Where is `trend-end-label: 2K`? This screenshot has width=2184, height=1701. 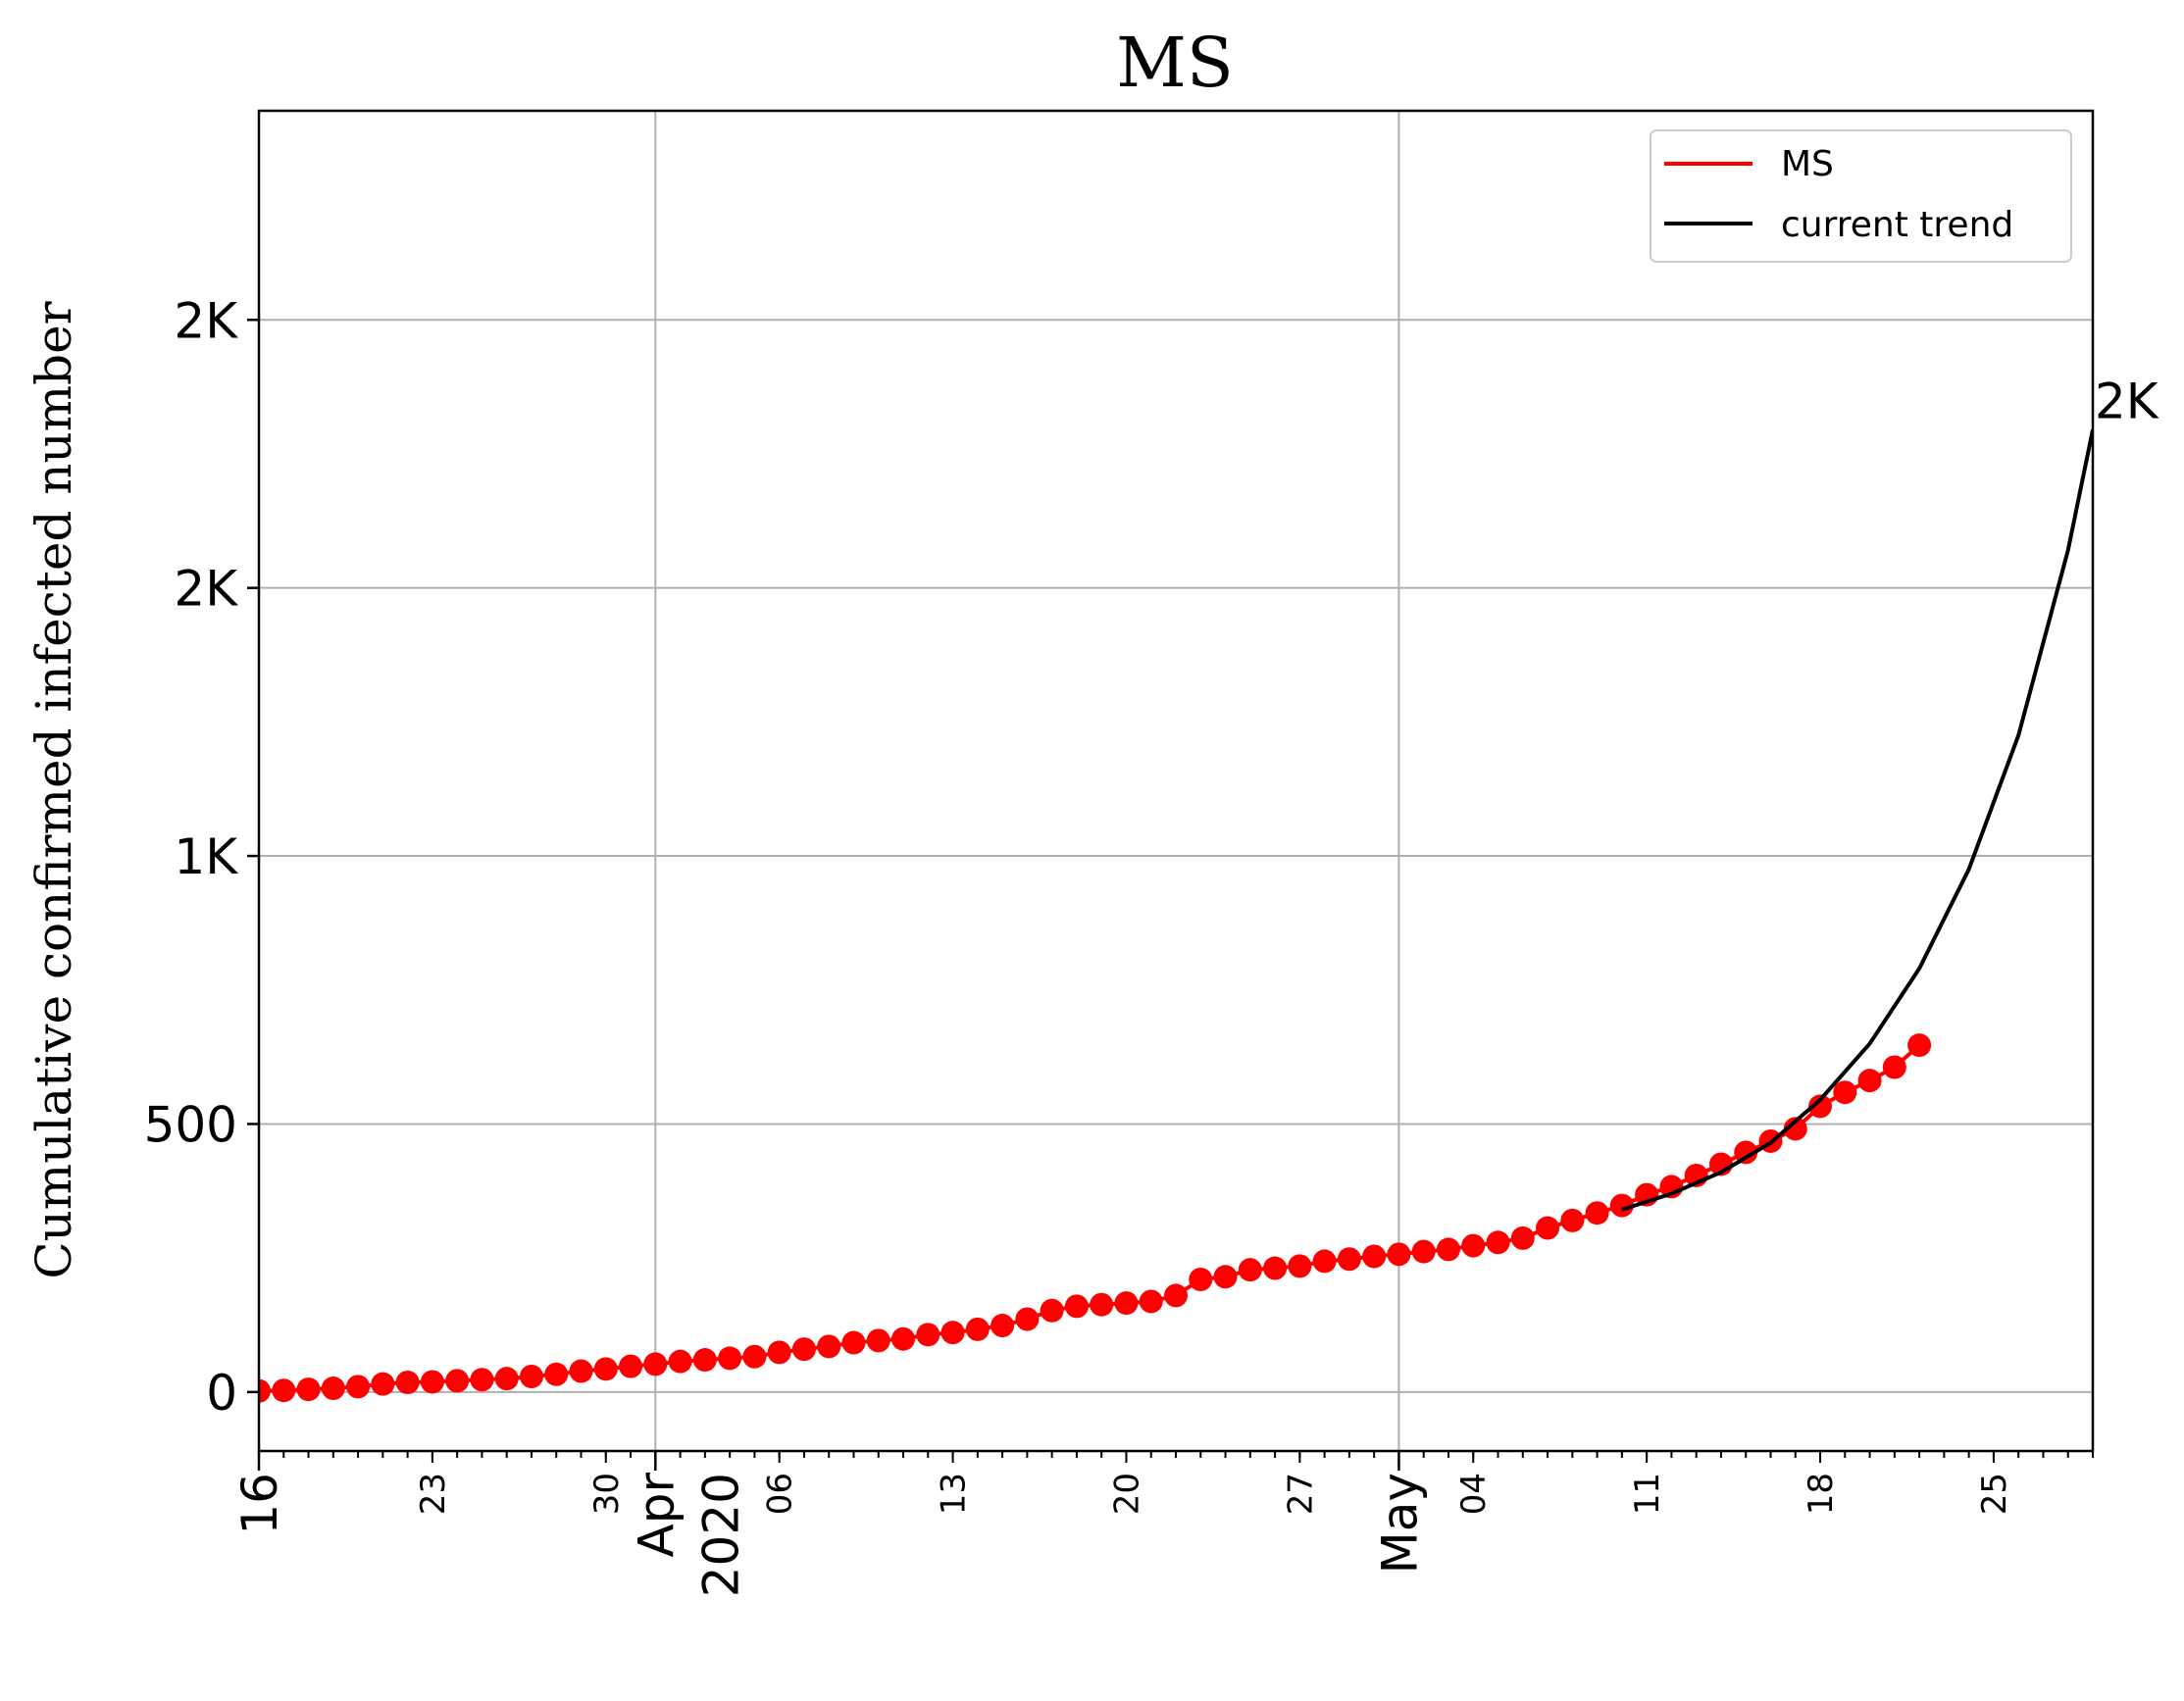
trend-end-label: 2K is located at coordinates (2127, 401).